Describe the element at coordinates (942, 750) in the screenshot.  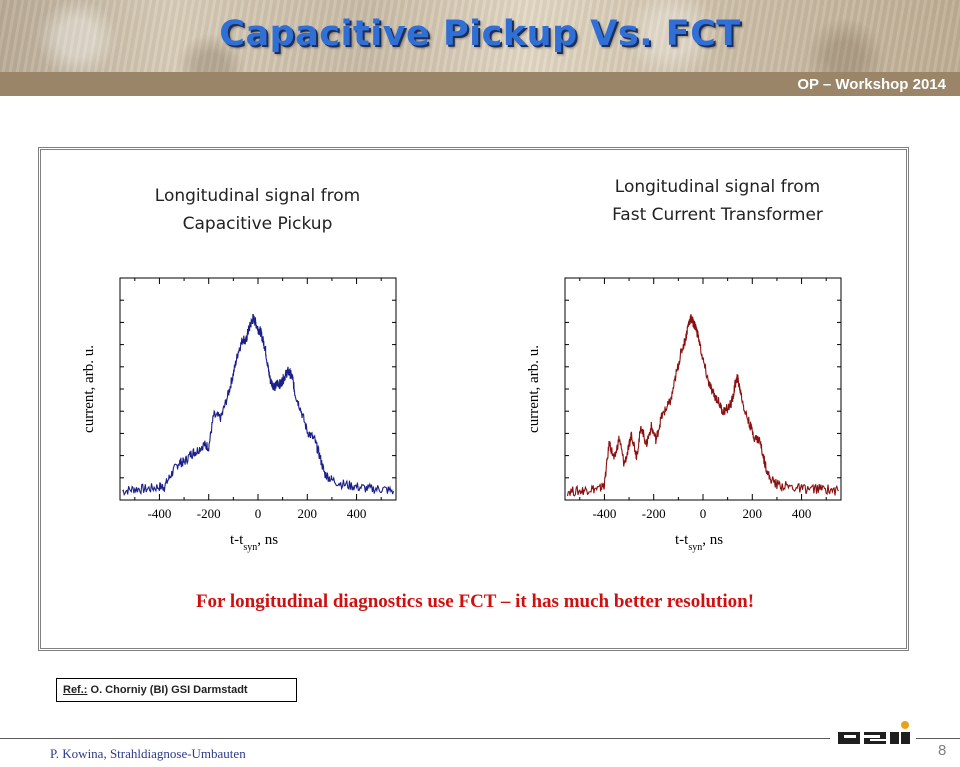
I see `page-number: 8` at that location.